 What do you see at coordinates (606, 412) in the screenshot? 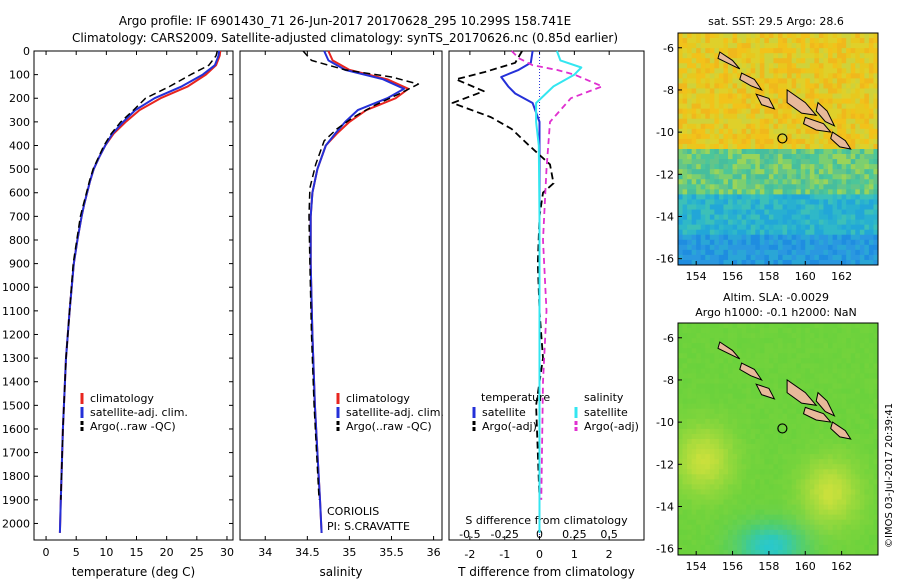
I see `legend-sal-satellite-label: satellite` at bounding box center [606, 412].